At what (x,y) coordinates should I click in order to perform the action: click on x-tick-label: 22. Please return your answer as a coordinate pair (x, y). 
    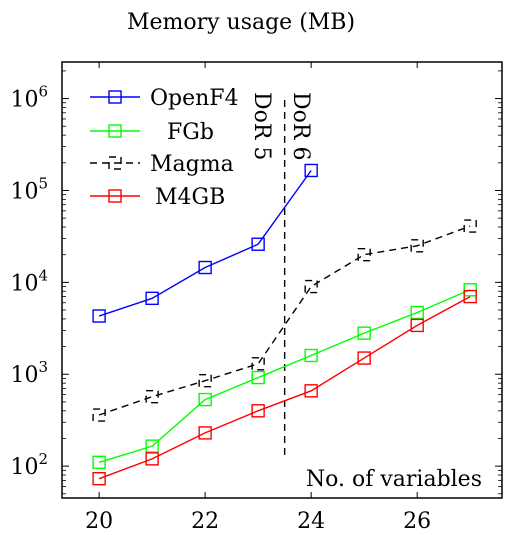
    Looking at the image, I should click on (205, 521).